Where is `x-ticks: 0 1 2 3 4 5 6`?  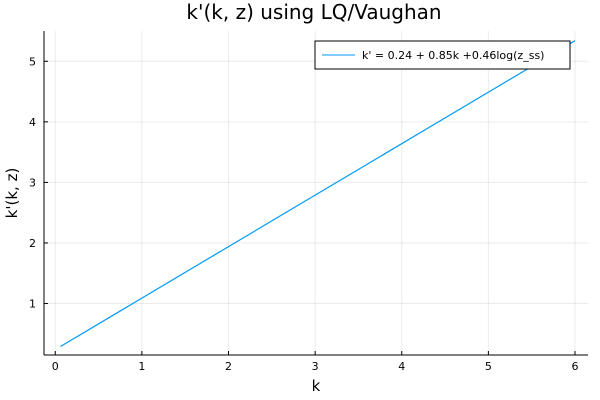
x-ticks: 0 1 2 3 4 5 6 is located at coordinates (315, 362).